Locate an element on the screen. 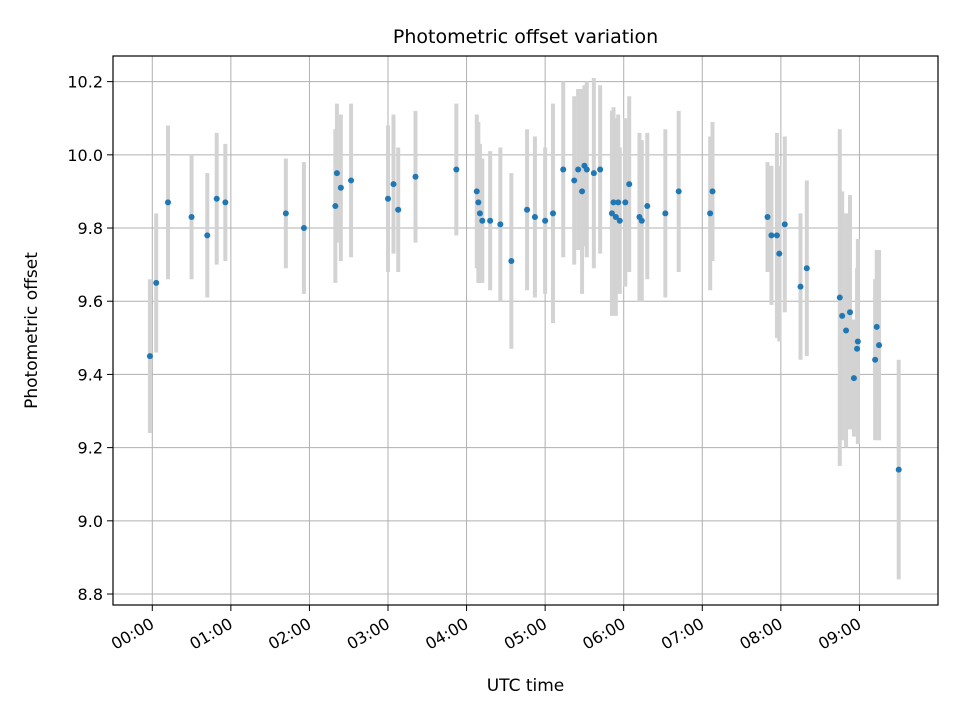  y-tick-label: 10.2 is located at coordinates (85, 82).